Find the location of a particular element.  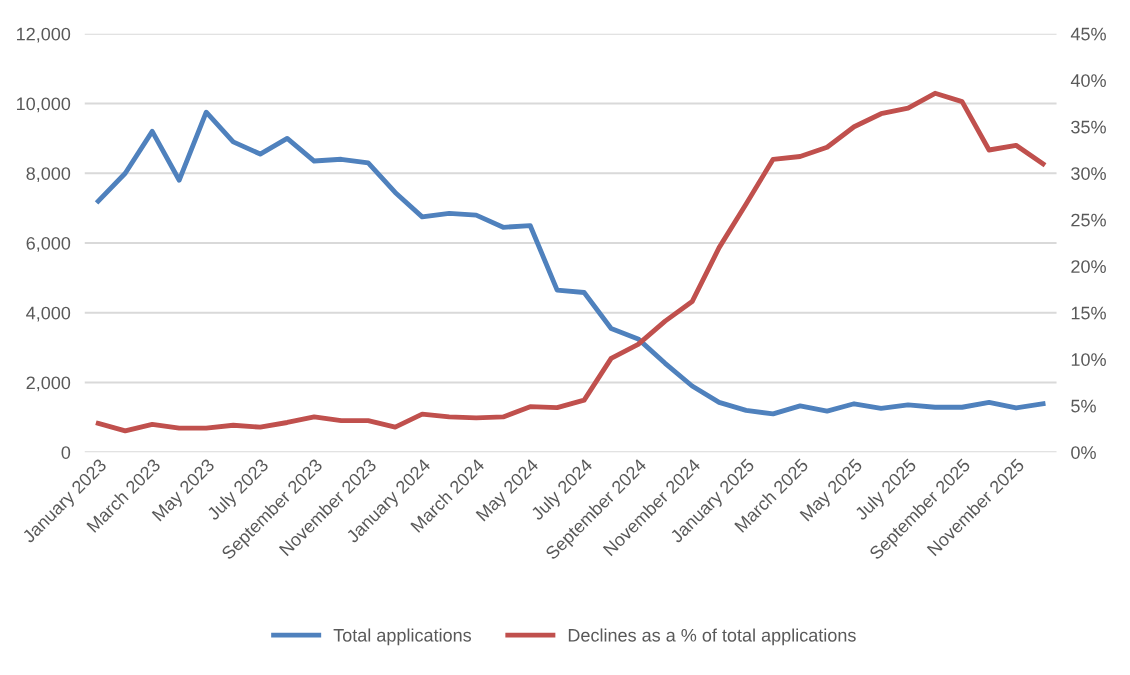

legend-label: Declines as a % of total applications is located at coordinates (712, 637).